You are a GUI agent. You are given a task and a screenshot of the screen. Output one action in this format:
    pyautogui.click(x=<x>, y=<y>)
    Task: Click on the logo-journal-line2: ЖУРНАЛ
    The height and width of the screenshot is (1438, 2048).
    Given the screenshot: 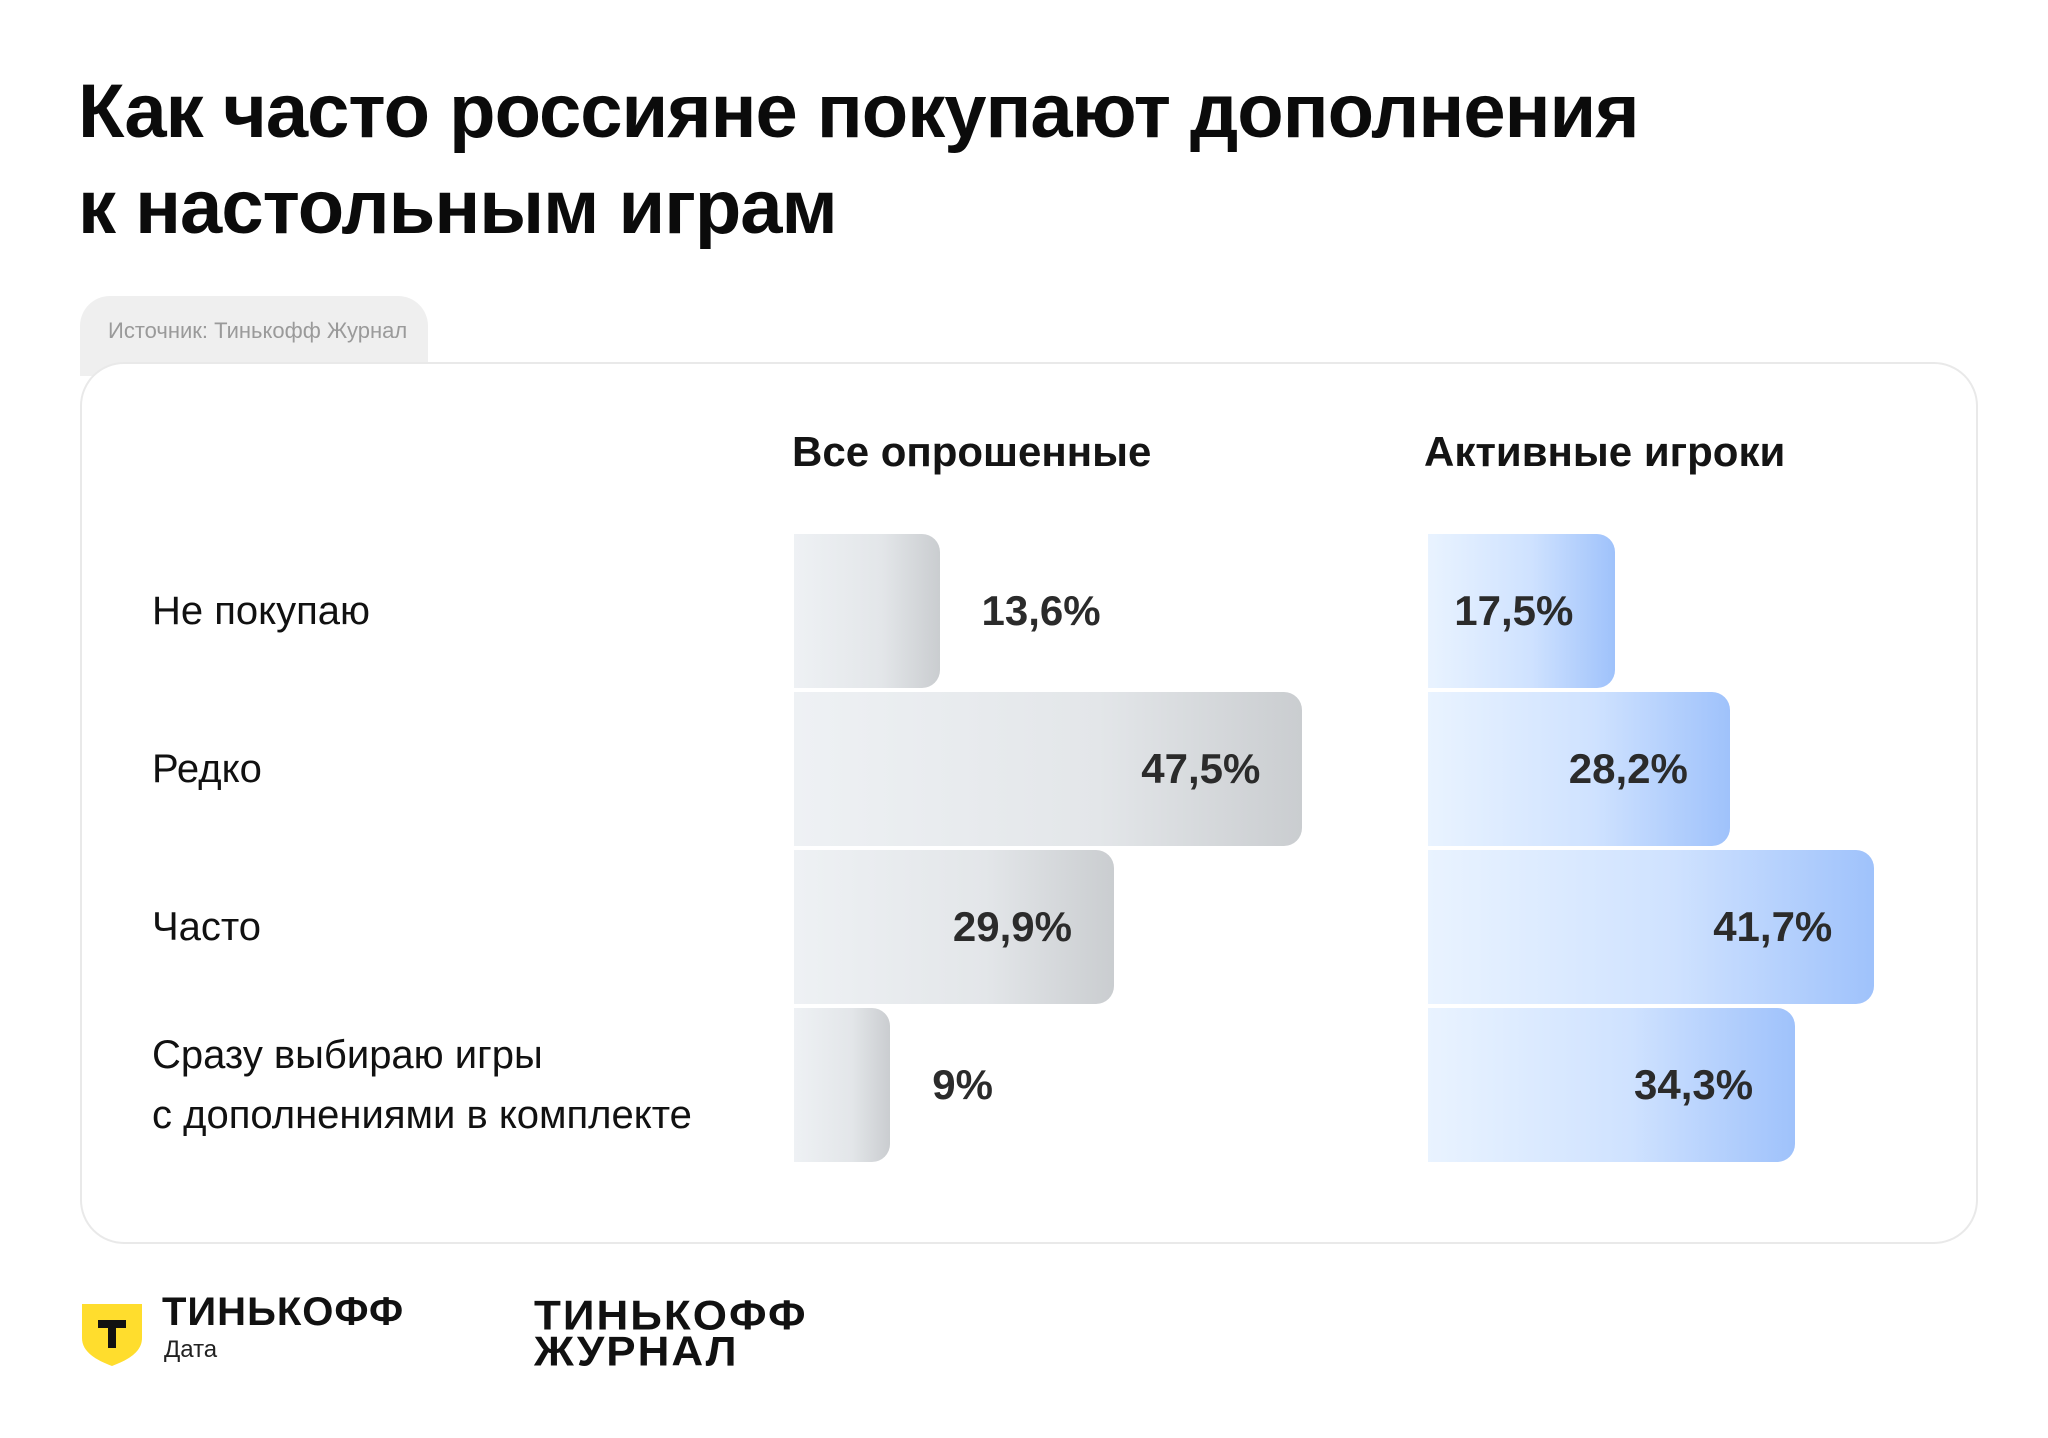 What is the action you would take?
    pyautogui.click(x=636, y=1351)
    